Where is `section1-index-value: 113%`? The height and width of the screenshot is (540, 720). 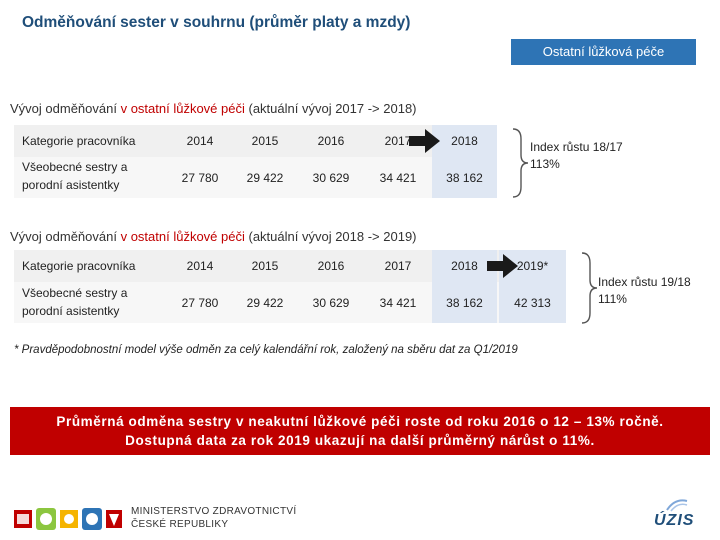 section1-index-value: 113% is located at coordinates (545, 164).